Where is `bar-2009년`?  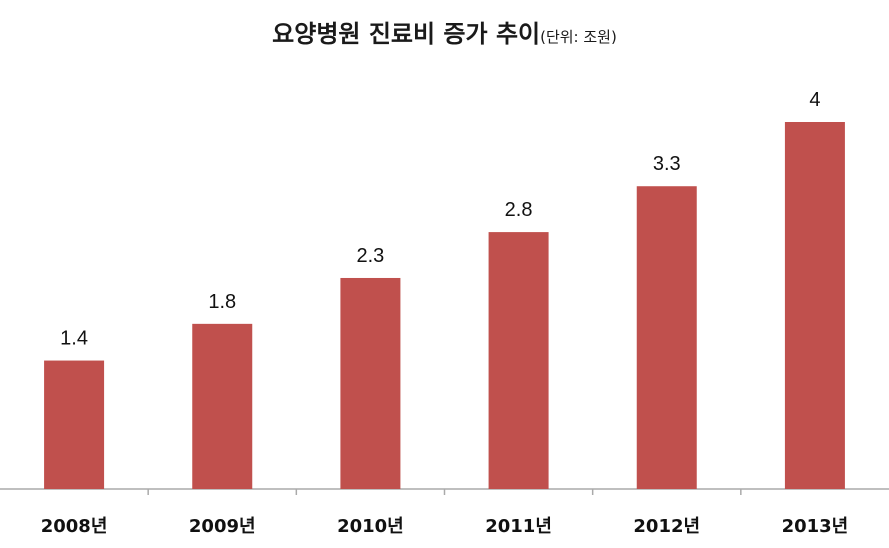 bar-2009년 is located at coordinates (222, 406).